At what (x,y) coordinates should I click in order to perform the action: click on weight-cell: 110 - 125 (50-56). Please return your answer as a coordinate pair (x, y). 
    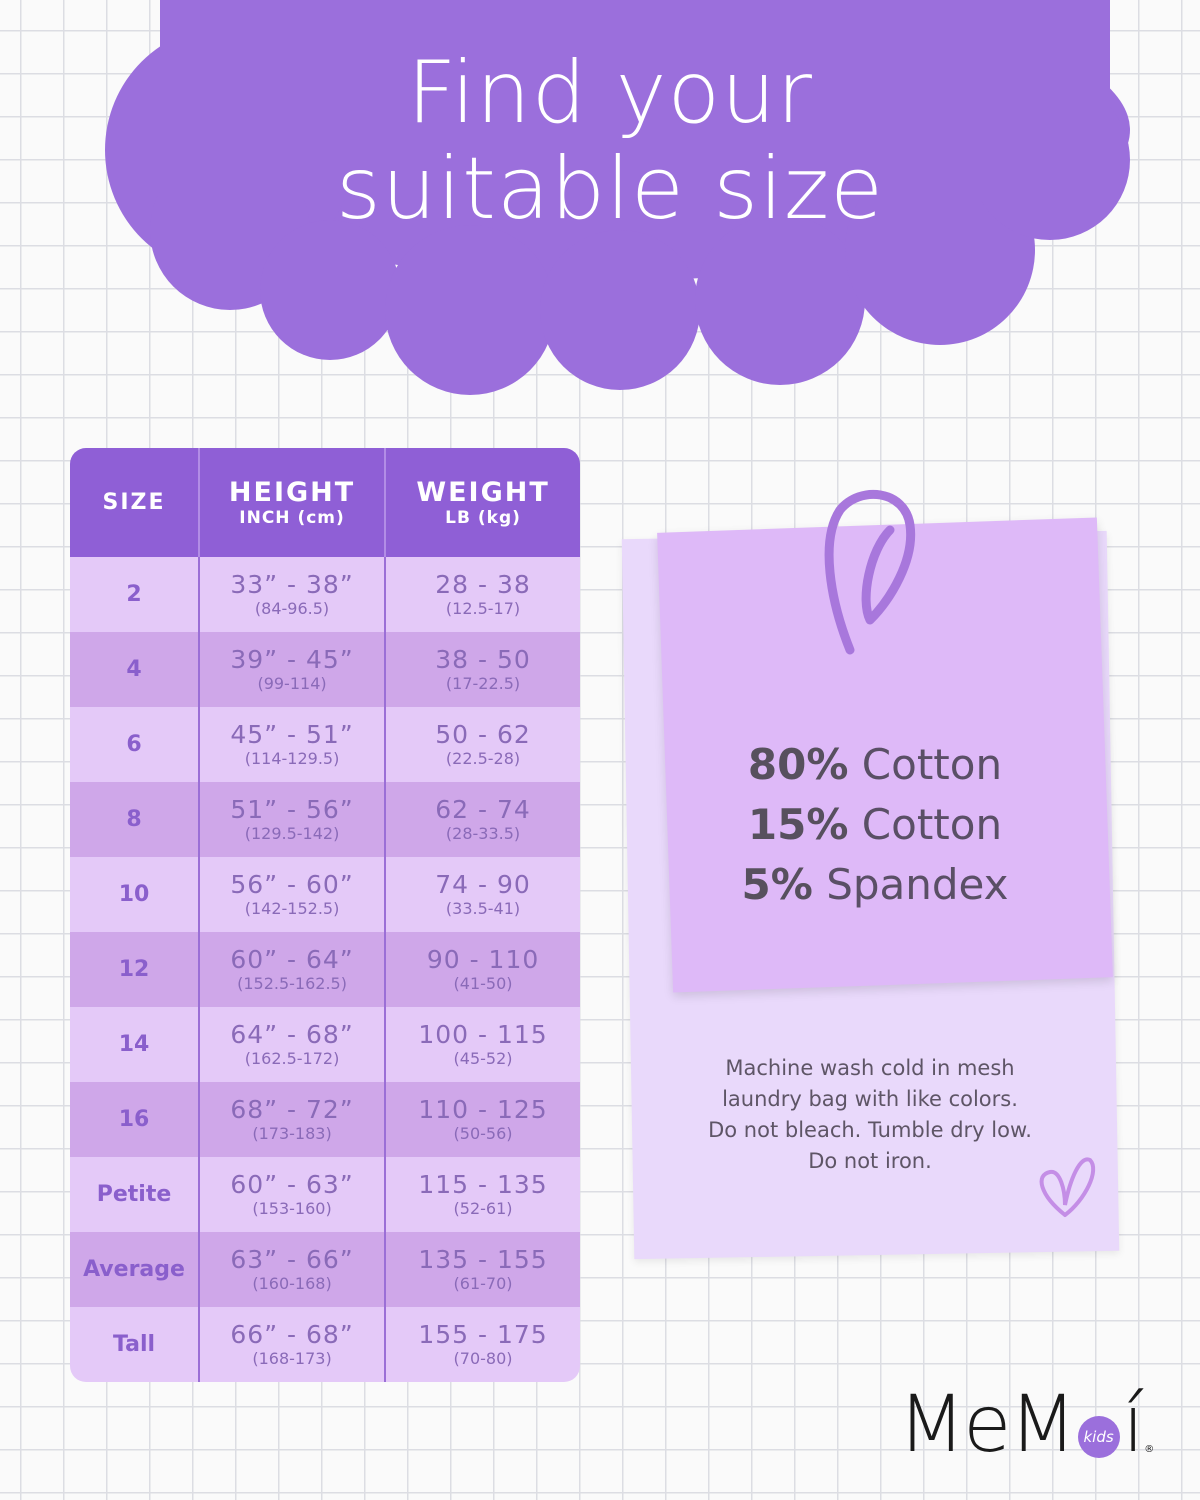
    Looking at the image, I should click on (482, 1119).